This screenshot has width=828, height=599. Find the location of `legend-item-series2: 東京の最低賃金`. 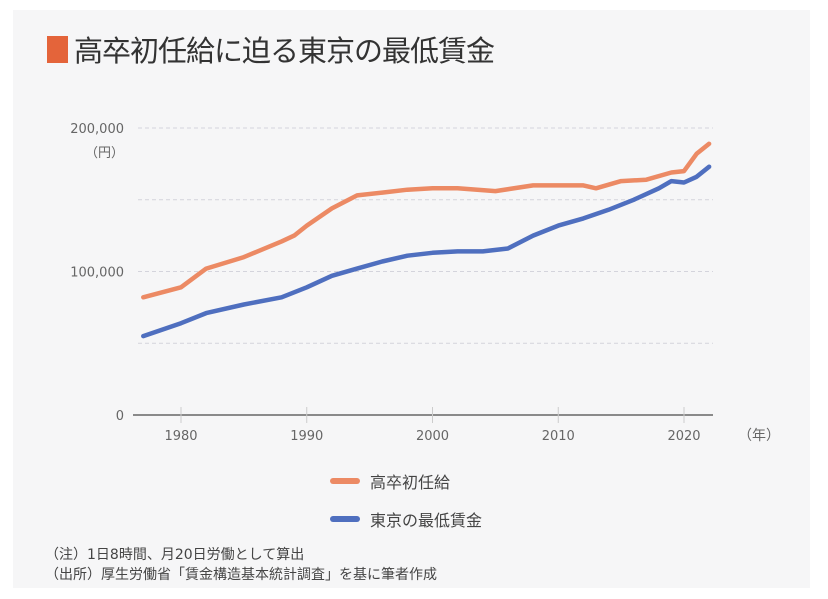

legend-item-series2: 東京の最低賃金 is located at coordinates (406, 519).